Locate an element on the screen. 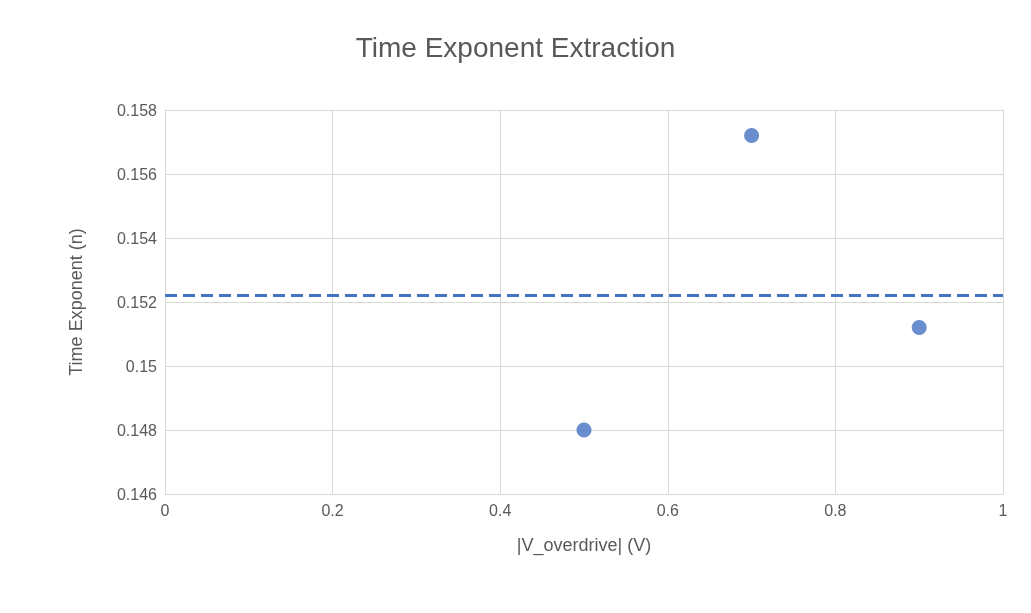  y-tick-label: 0.146 is located at coordinates (137, 494).